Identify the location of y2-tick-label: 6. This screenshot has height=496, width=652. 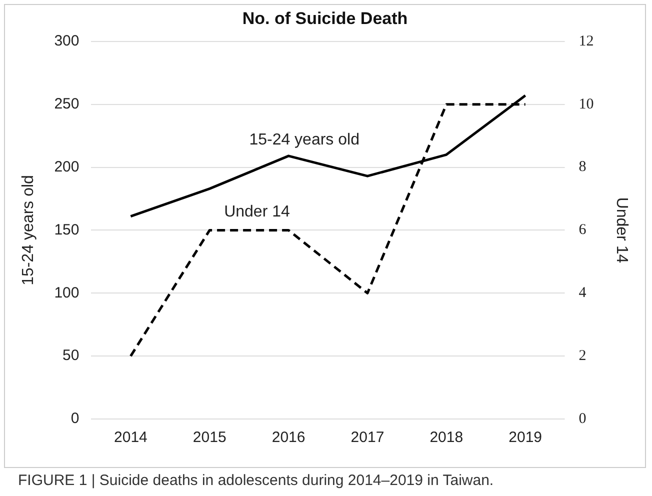
(582, 230).